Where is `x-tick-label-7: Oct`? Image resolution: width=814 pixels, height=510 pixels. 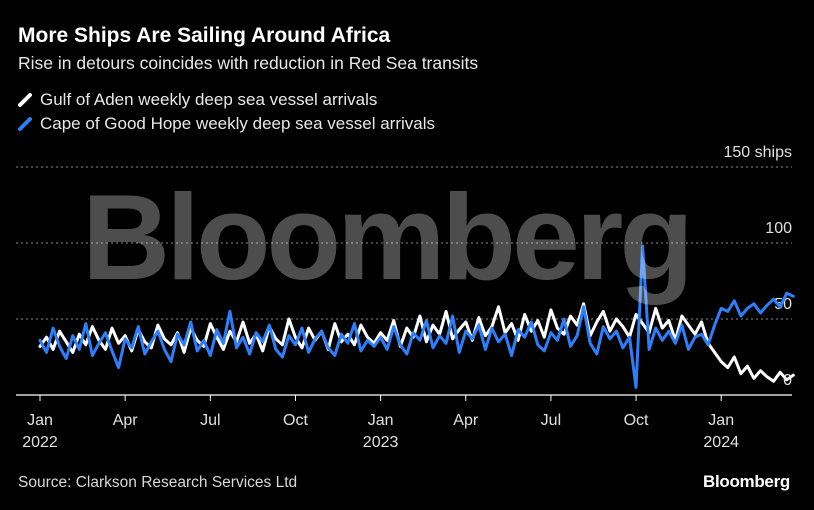
x-tick-label-7: Oct is located at coordinates (636, 420).